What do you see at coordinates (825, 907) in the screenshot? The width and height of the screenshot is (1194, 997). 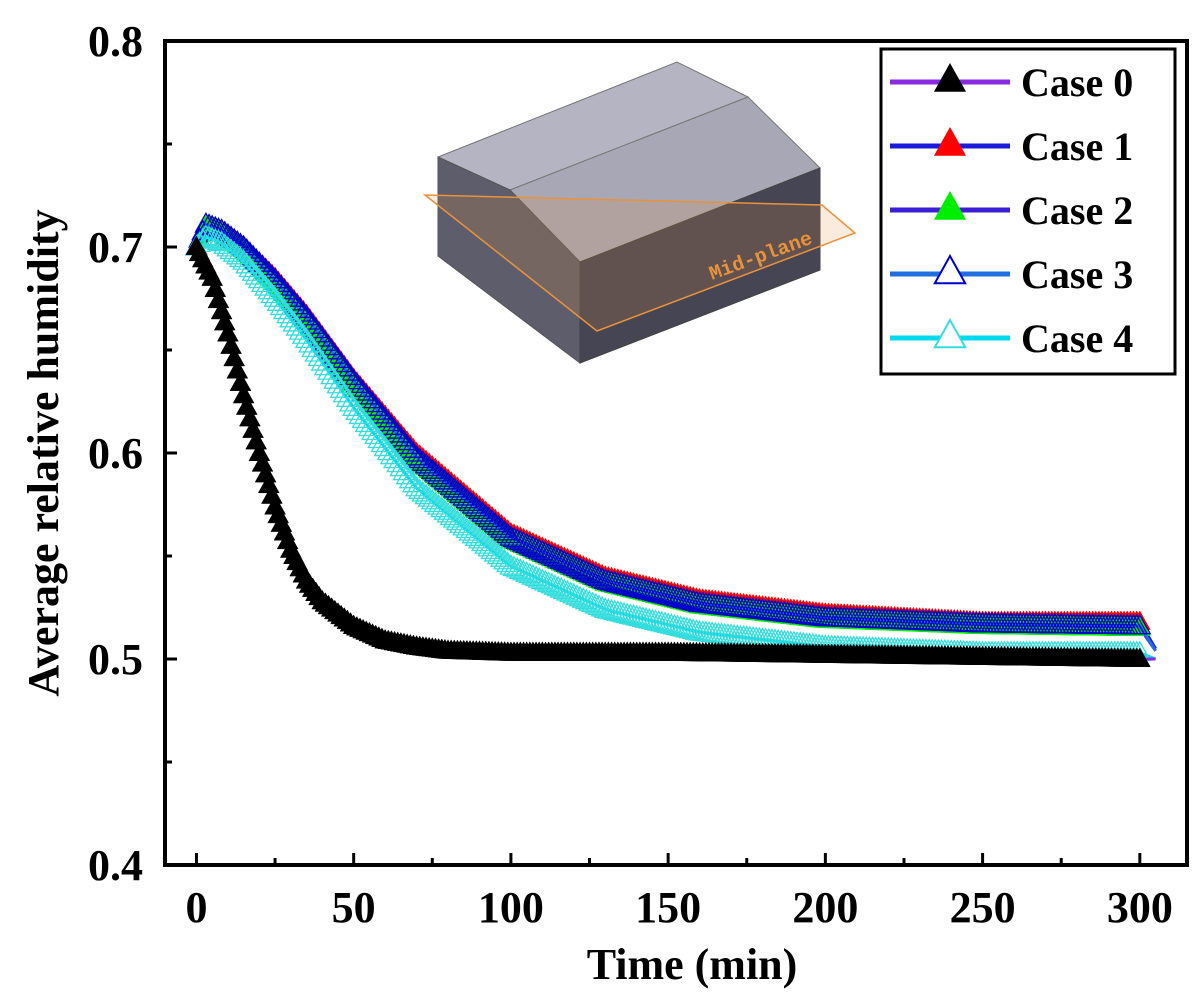 I see `x-tick-label: 200` at bounding box center [825, 907].